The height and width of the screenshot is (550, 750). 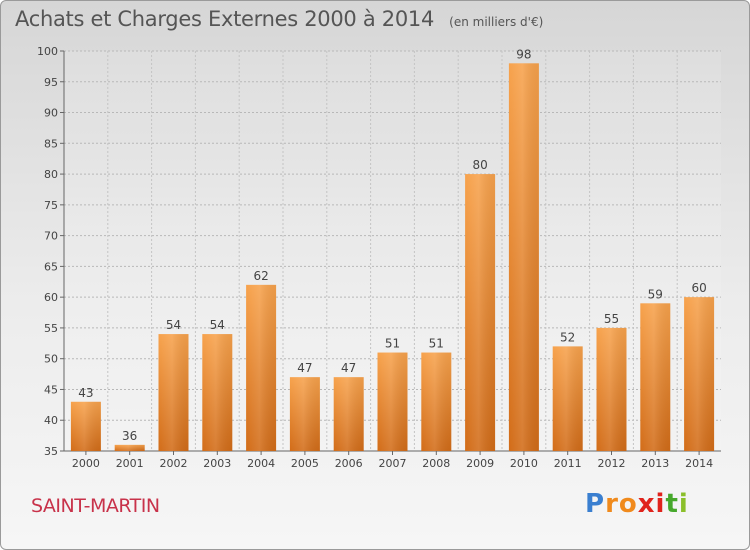 I want to click on data-label-2007: 51, so click(x=392, y=344).